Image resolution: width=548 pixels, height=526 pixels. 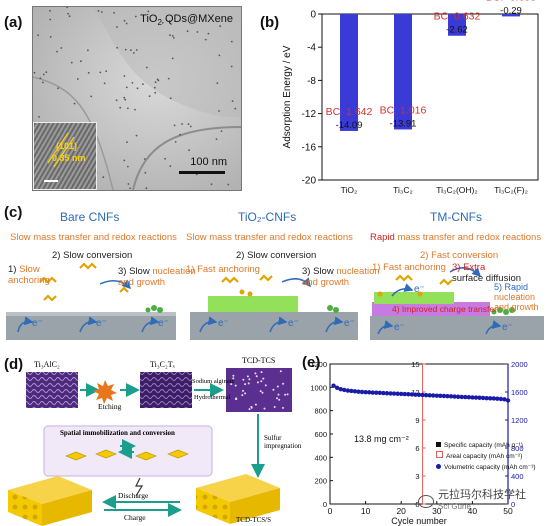 I want to click on y-right-tick-label: 1200, so click(x=519, y=420).